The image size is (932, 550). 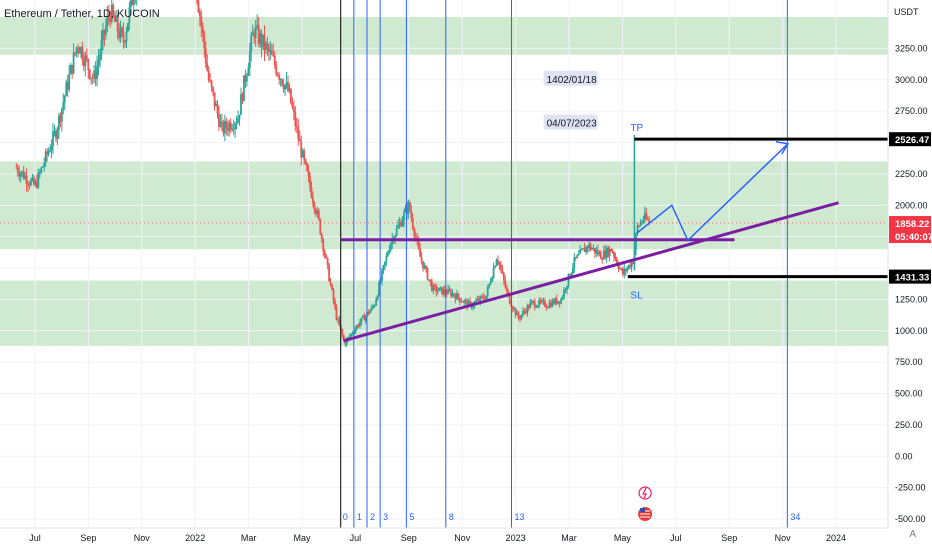 What do you see at coordinates (249, 538) in the screenshot?
I see `time-tick-label: Mar` at bounding box center [249, 538].